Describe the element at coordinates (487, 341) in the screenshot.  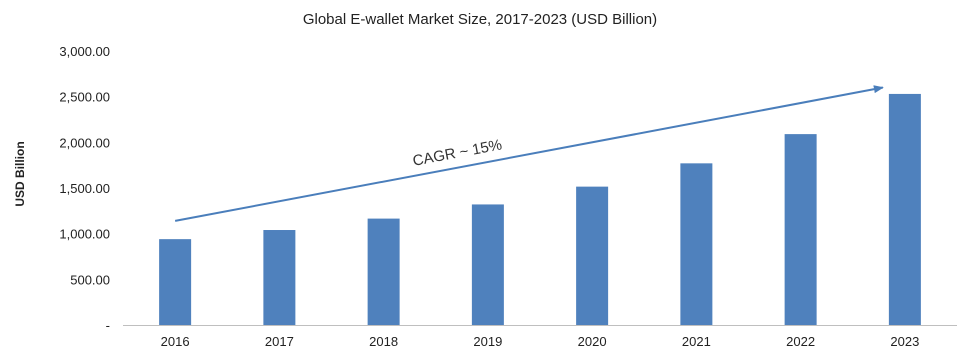
I see `x-tick-label: 2019` at that location.